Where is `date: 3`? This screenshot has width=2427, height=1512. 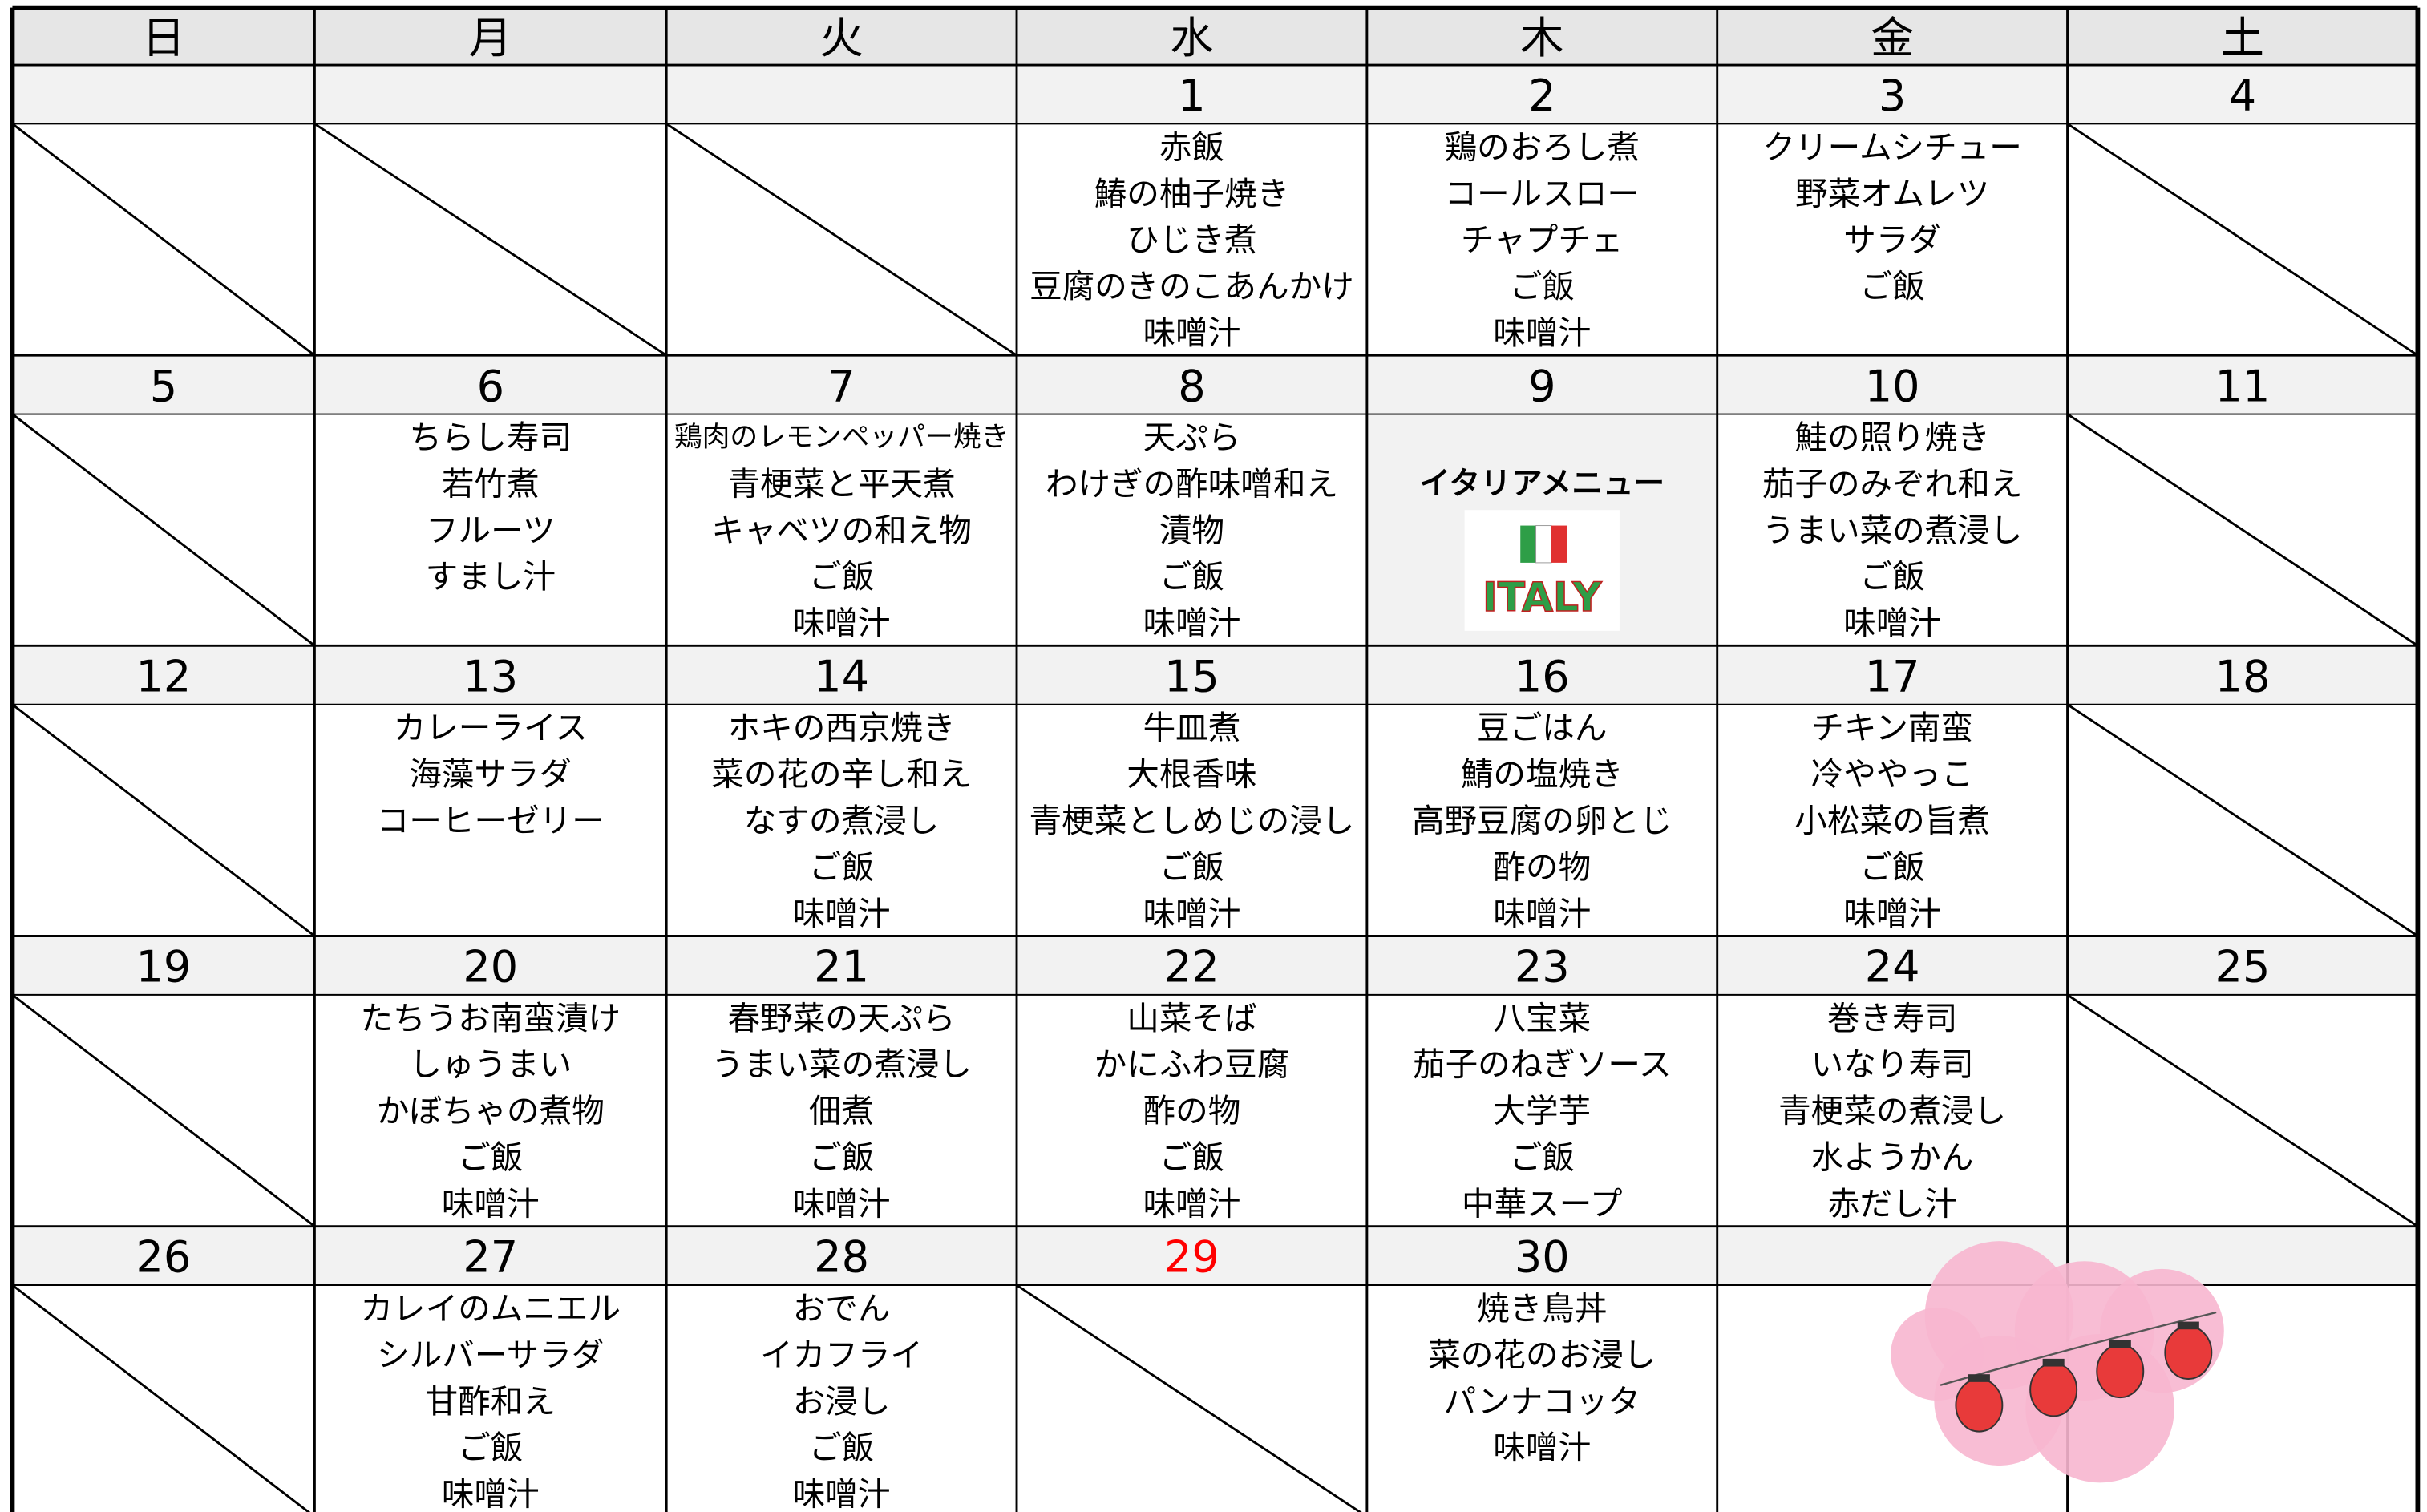
date: 3 is located at coordinates (1892, 96).